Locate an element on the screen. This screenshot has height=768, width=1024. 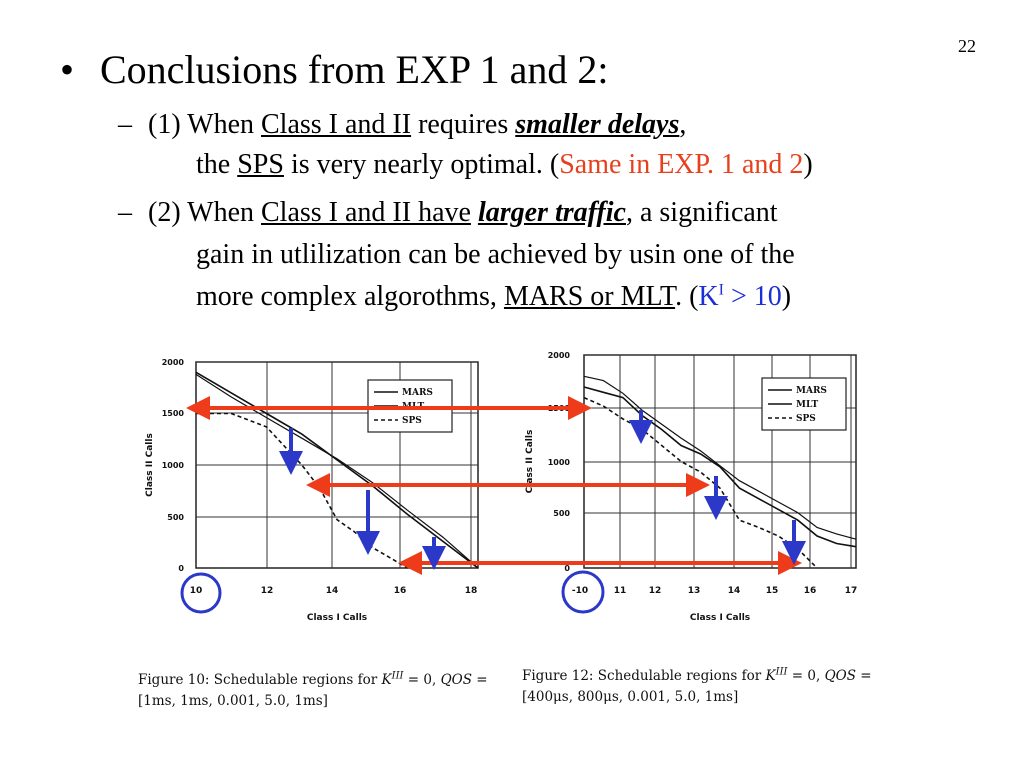
series-line-mars is located at coordinates (720, 467).